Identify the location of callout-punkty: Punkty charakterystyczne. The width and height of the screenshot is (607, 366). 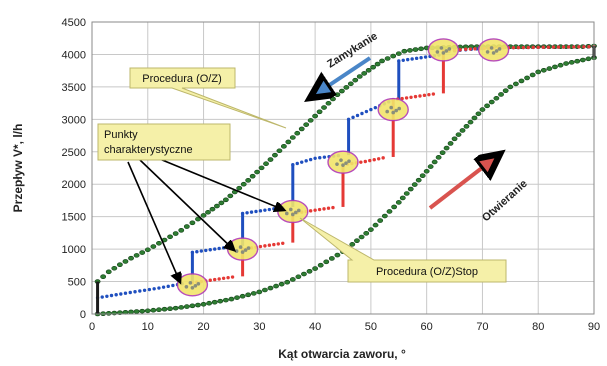
(164, 142).